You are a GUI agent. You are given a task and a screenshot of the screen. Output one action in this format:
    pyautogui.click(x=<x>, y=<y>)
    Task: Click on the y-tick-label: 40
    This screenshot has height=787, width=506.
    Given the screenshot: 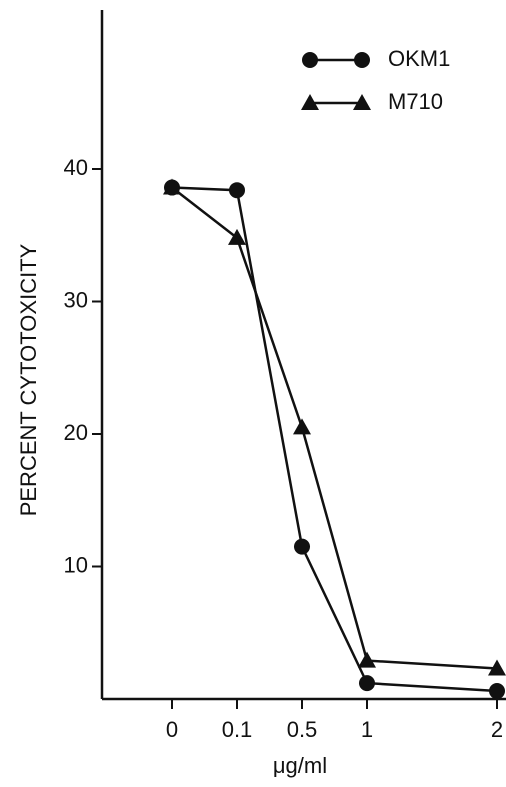 What is the action you would take?
    pyautogui.click(x=76, y=167)
    